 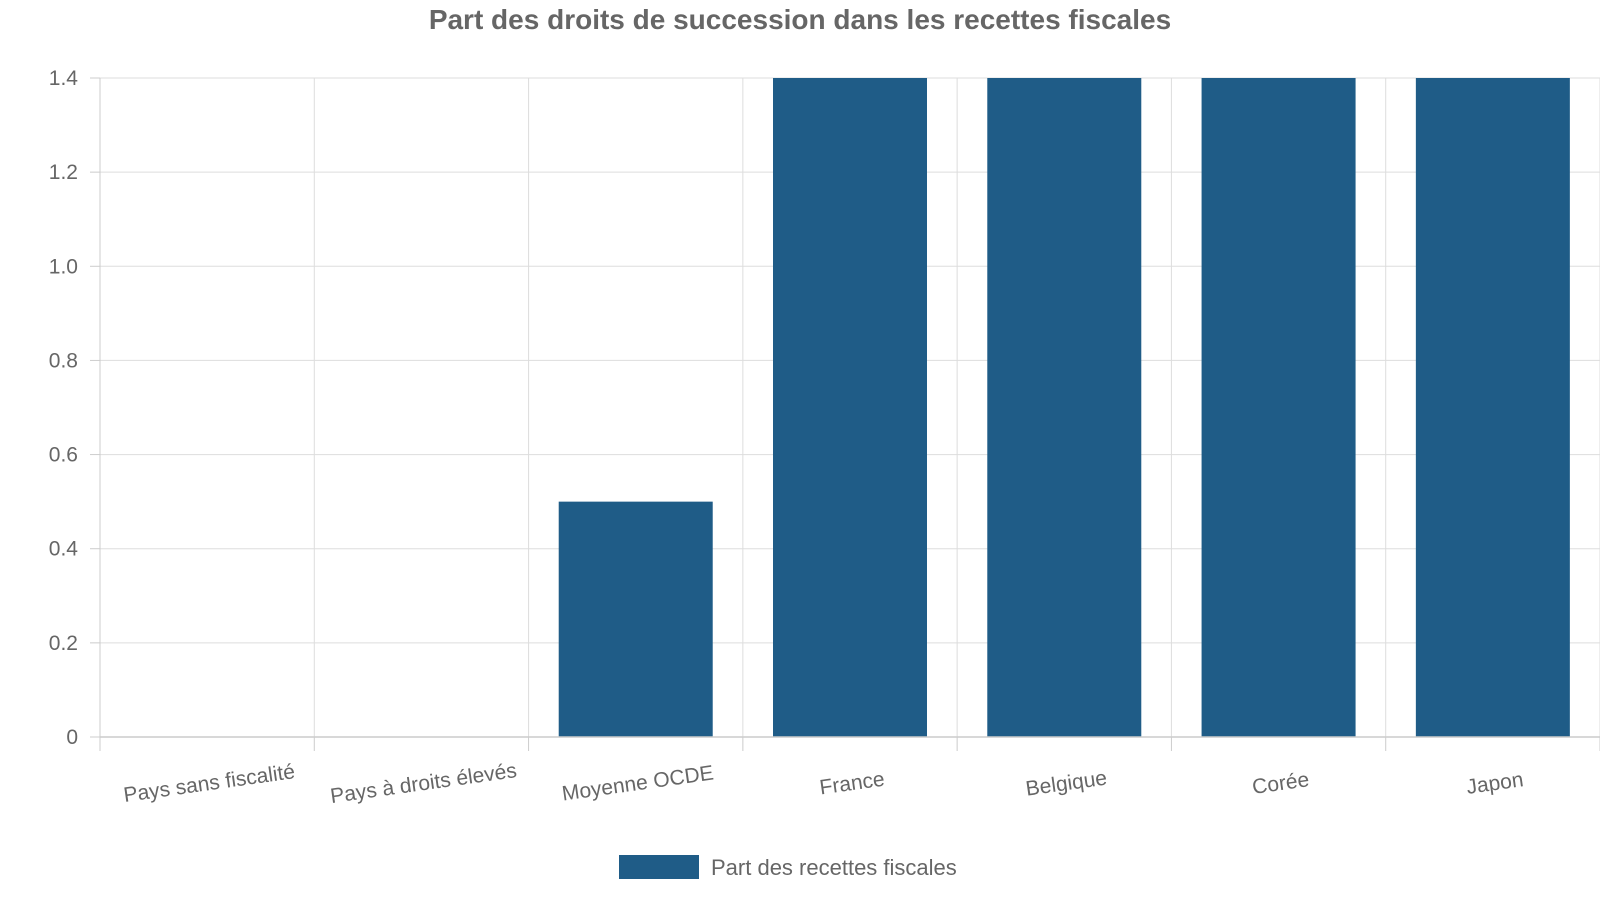 I want to click on y-tick-label: 1.2, so click(x=63, y=172).